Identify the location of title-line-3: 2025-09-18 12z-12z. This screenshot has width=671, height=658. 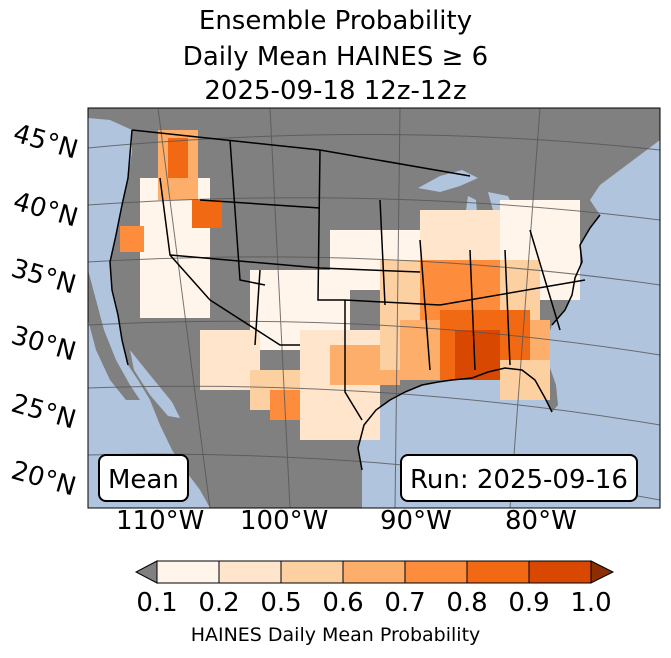
(335, 91).